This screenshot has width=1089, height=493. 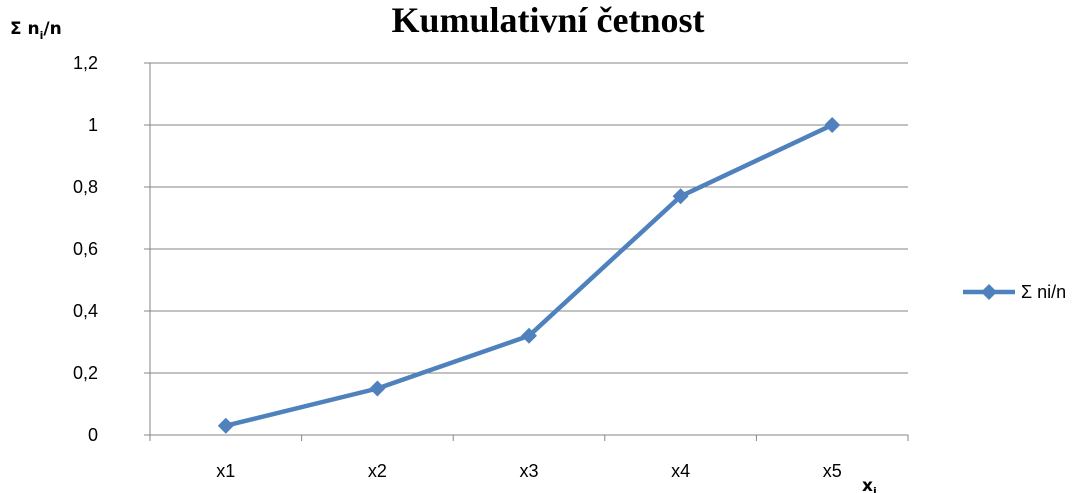 What do you see at coordinates (85, 373) in the screenshot?
I see `y-tick-label: 0,2` at bounding box center [85, 373].